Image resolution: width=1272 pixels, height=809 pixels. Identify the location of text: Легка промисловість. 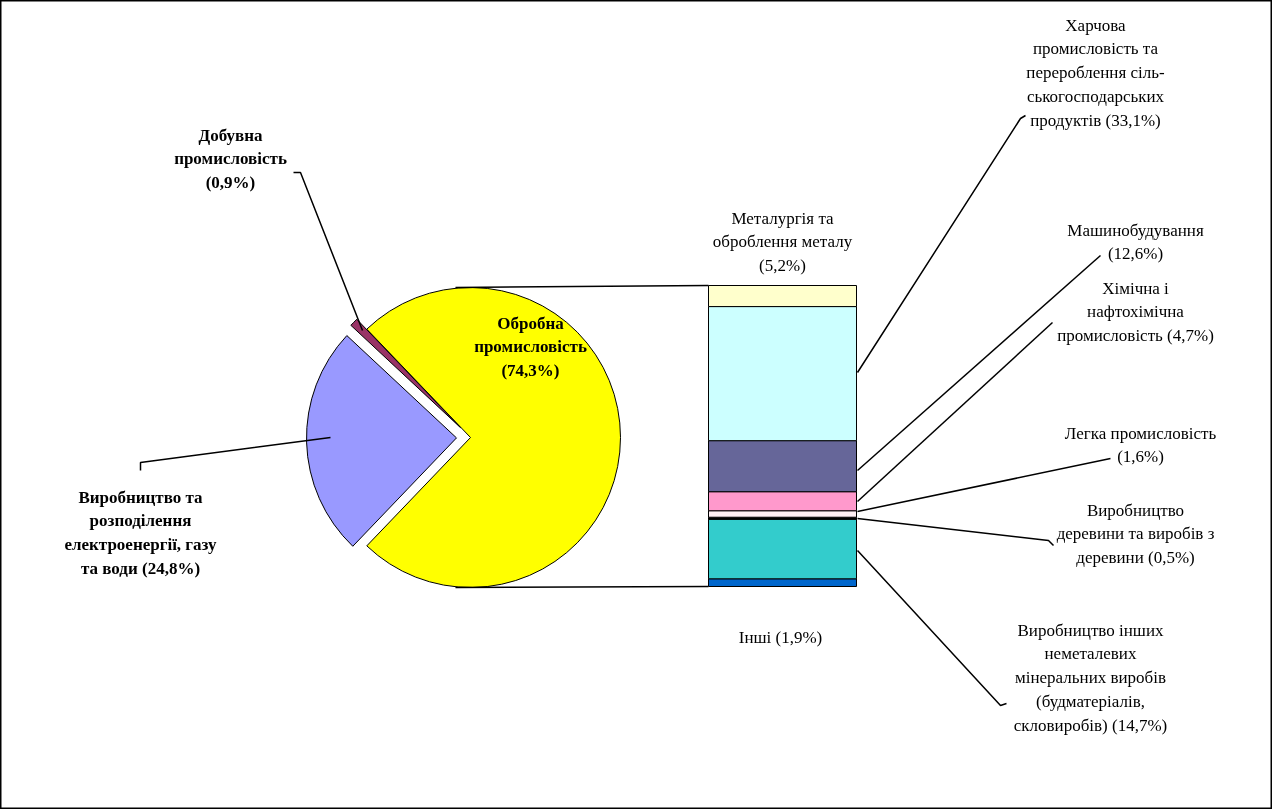
(1140, 433).